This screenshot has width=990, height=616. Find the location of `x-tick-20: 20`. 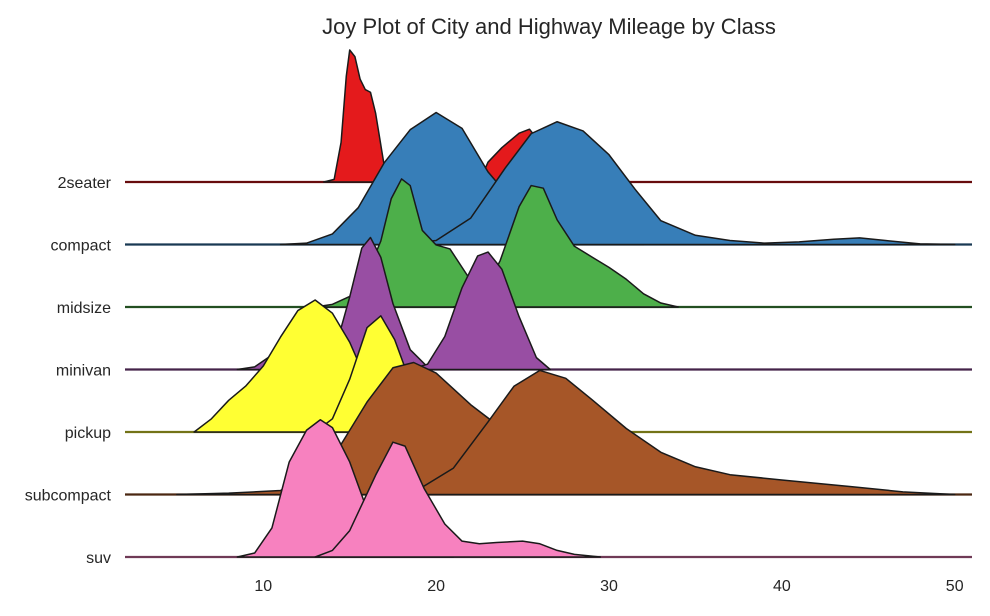

x-tick-20: 20 is located at coordinates (436, 586).